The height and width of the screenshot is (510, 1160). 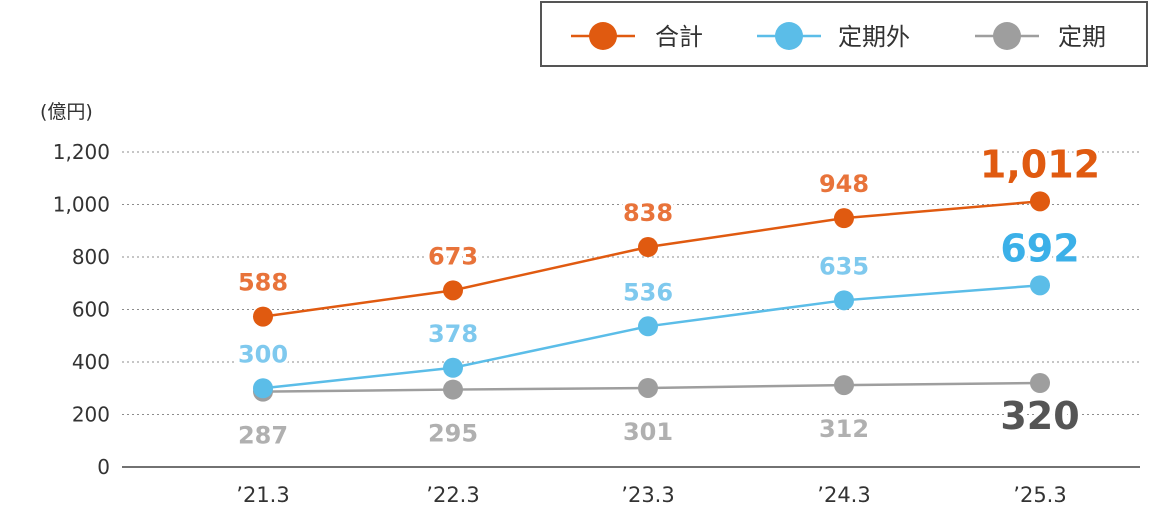 I want to click on y-tick-label: 800, so click(x=91, y=257).